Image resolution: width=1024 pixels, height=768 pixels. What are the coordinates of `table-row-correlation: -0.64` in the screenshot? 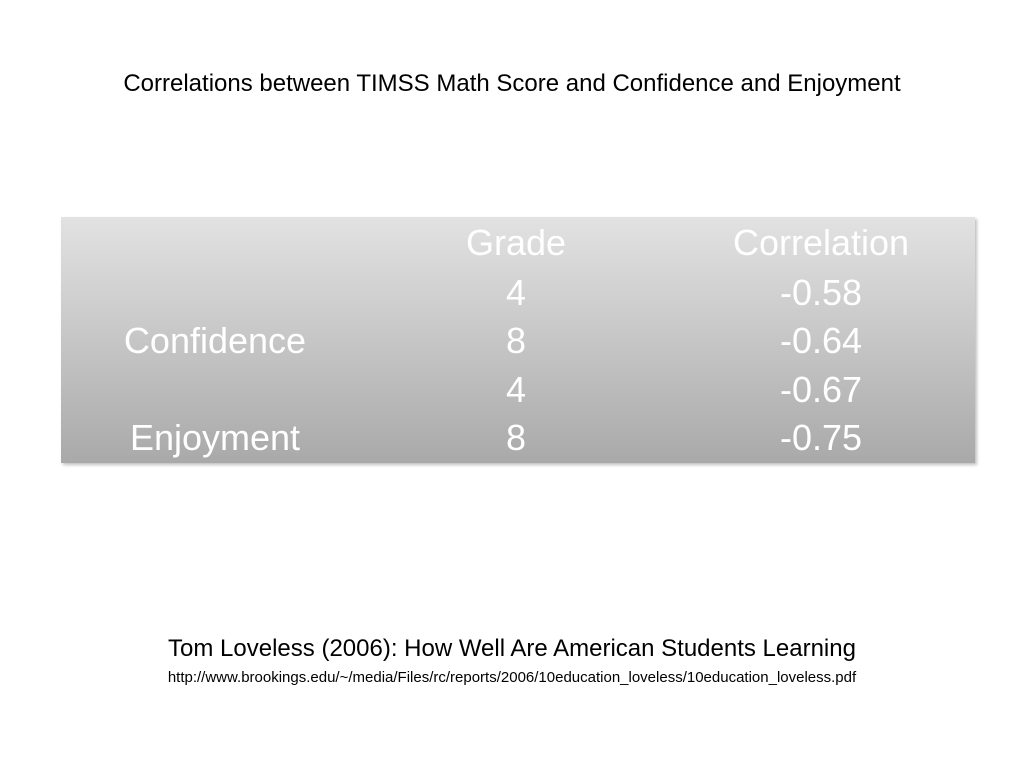 It's located at (821, 340).